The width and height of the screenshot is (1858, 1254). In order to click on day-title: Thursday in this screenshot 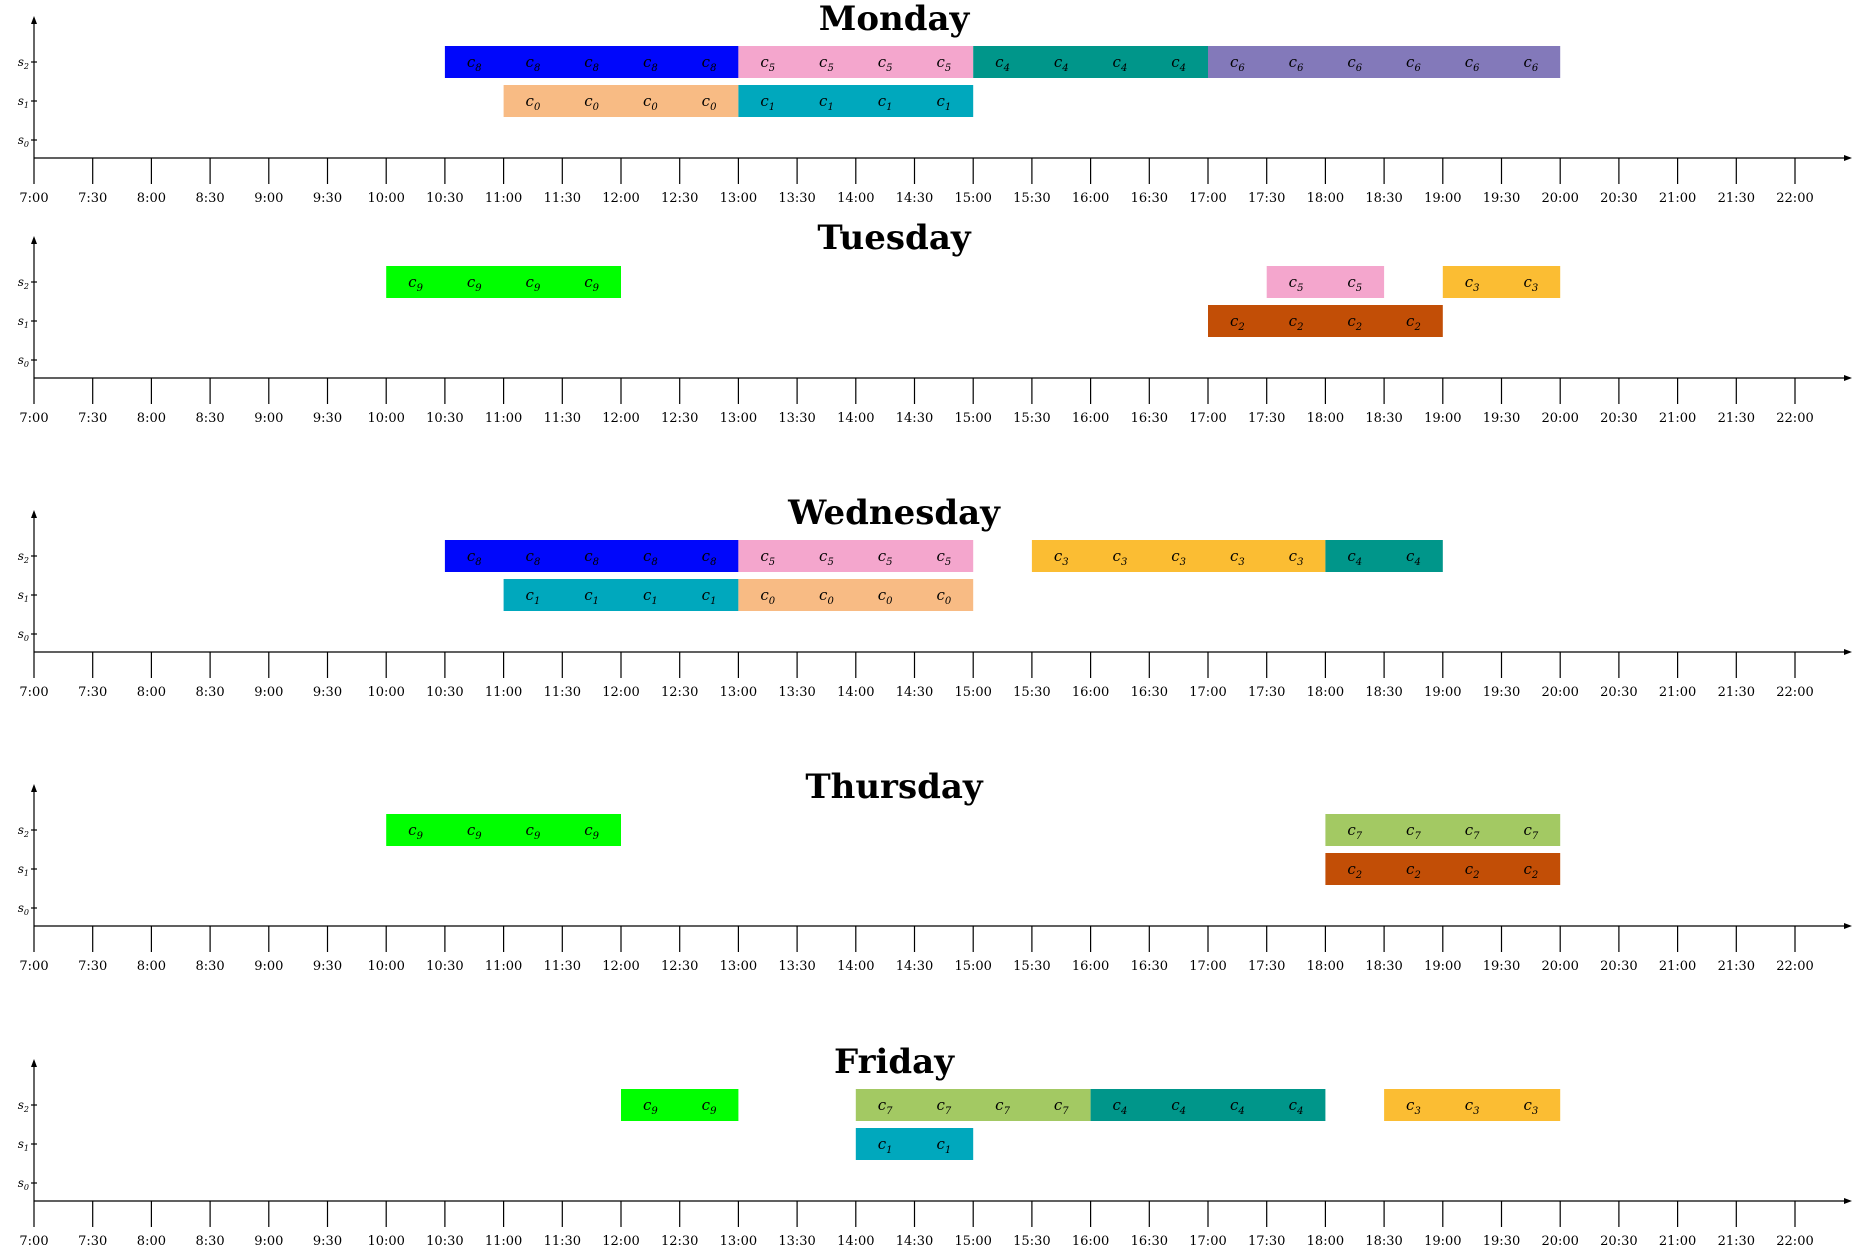, I will do `click(894, 787)`.